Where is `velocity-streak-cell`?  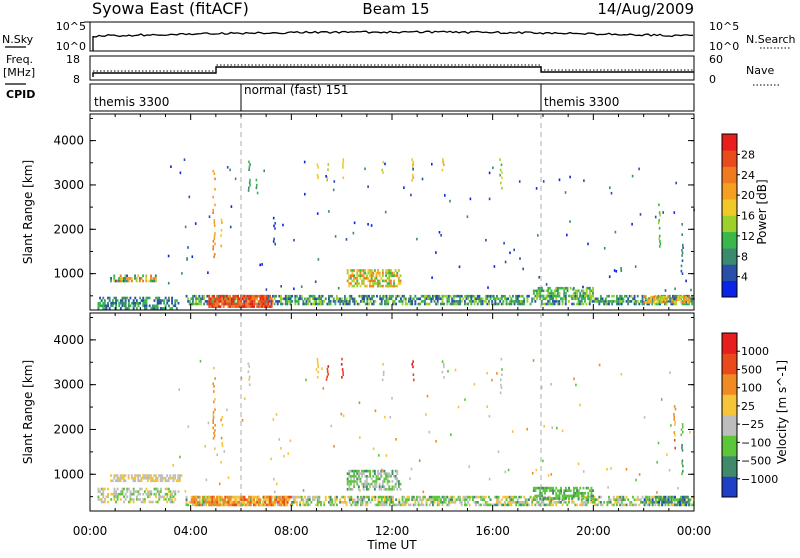 velocity-streak-cell is located at coordinates (674, 417).